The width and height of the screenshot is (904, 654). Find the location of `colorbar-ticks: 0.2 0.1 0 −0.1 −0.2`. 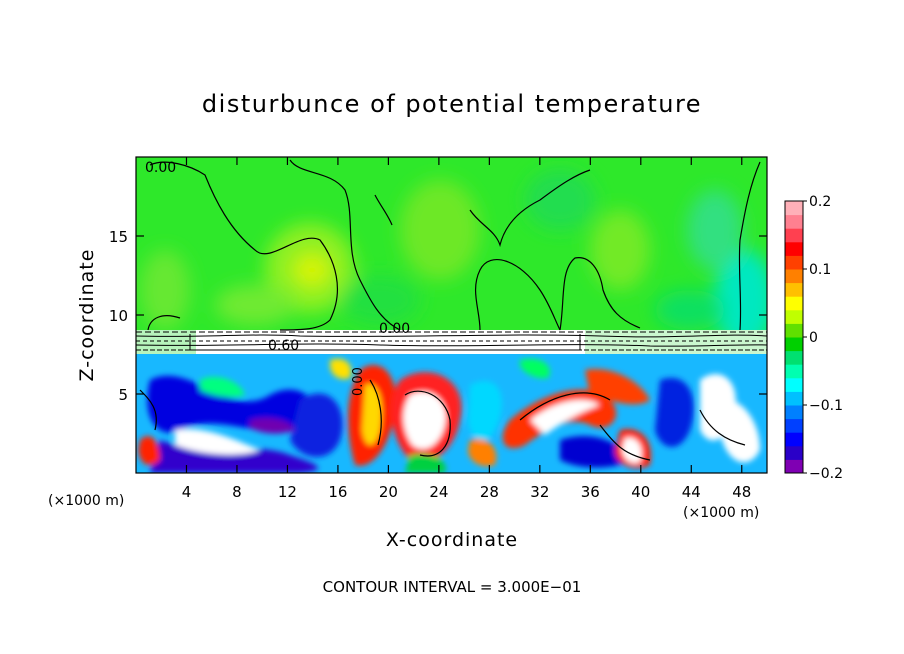

colorbar-ticks: 0.2 0.1 0 −0.1 −0.2 is located at coordinates (823, 338).